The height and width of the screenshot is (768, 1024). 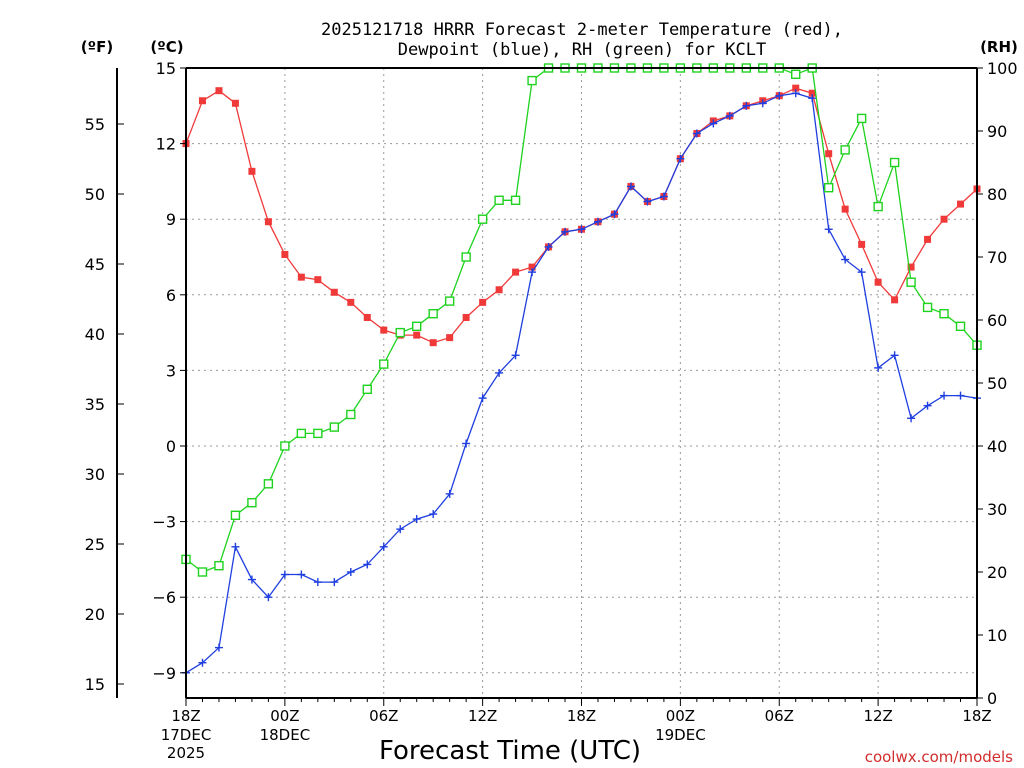 I want to click on fahrenheit-tick-label: 30, so click(x=95, y=474).